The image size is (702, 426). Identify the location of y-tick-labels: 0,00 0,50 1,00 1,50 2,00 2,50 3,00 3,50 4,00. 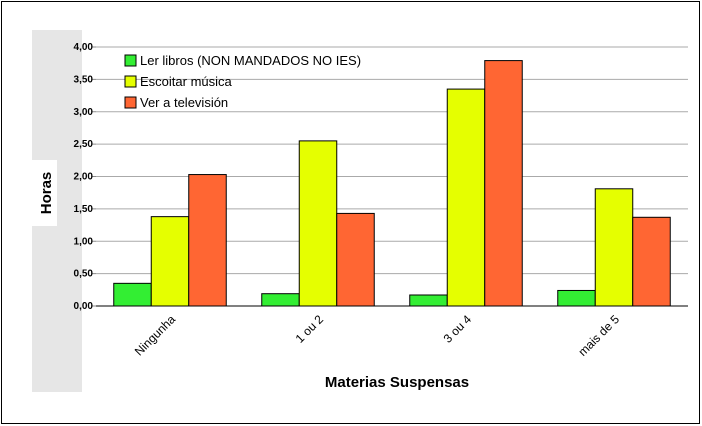
(84, 177).